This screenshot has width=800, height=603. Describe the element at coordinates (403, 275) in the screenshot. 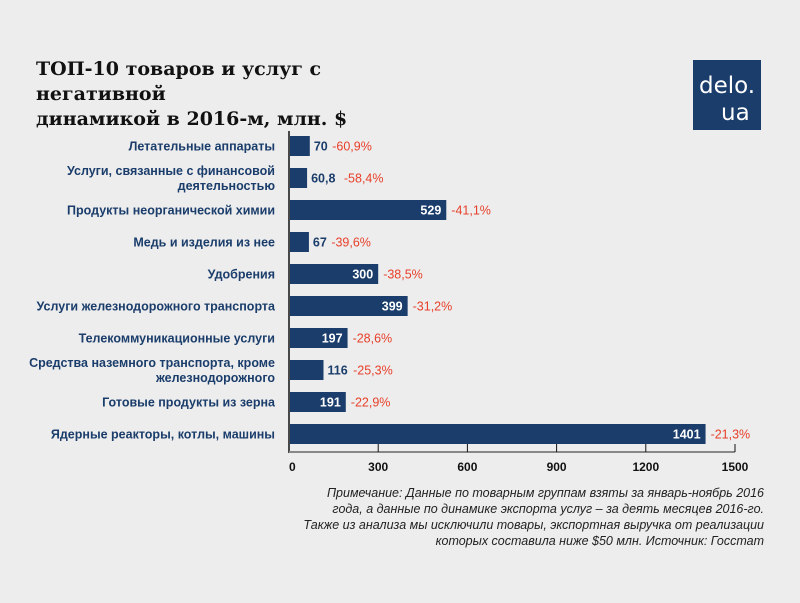

I see `change-label: -38,5%` at that location.